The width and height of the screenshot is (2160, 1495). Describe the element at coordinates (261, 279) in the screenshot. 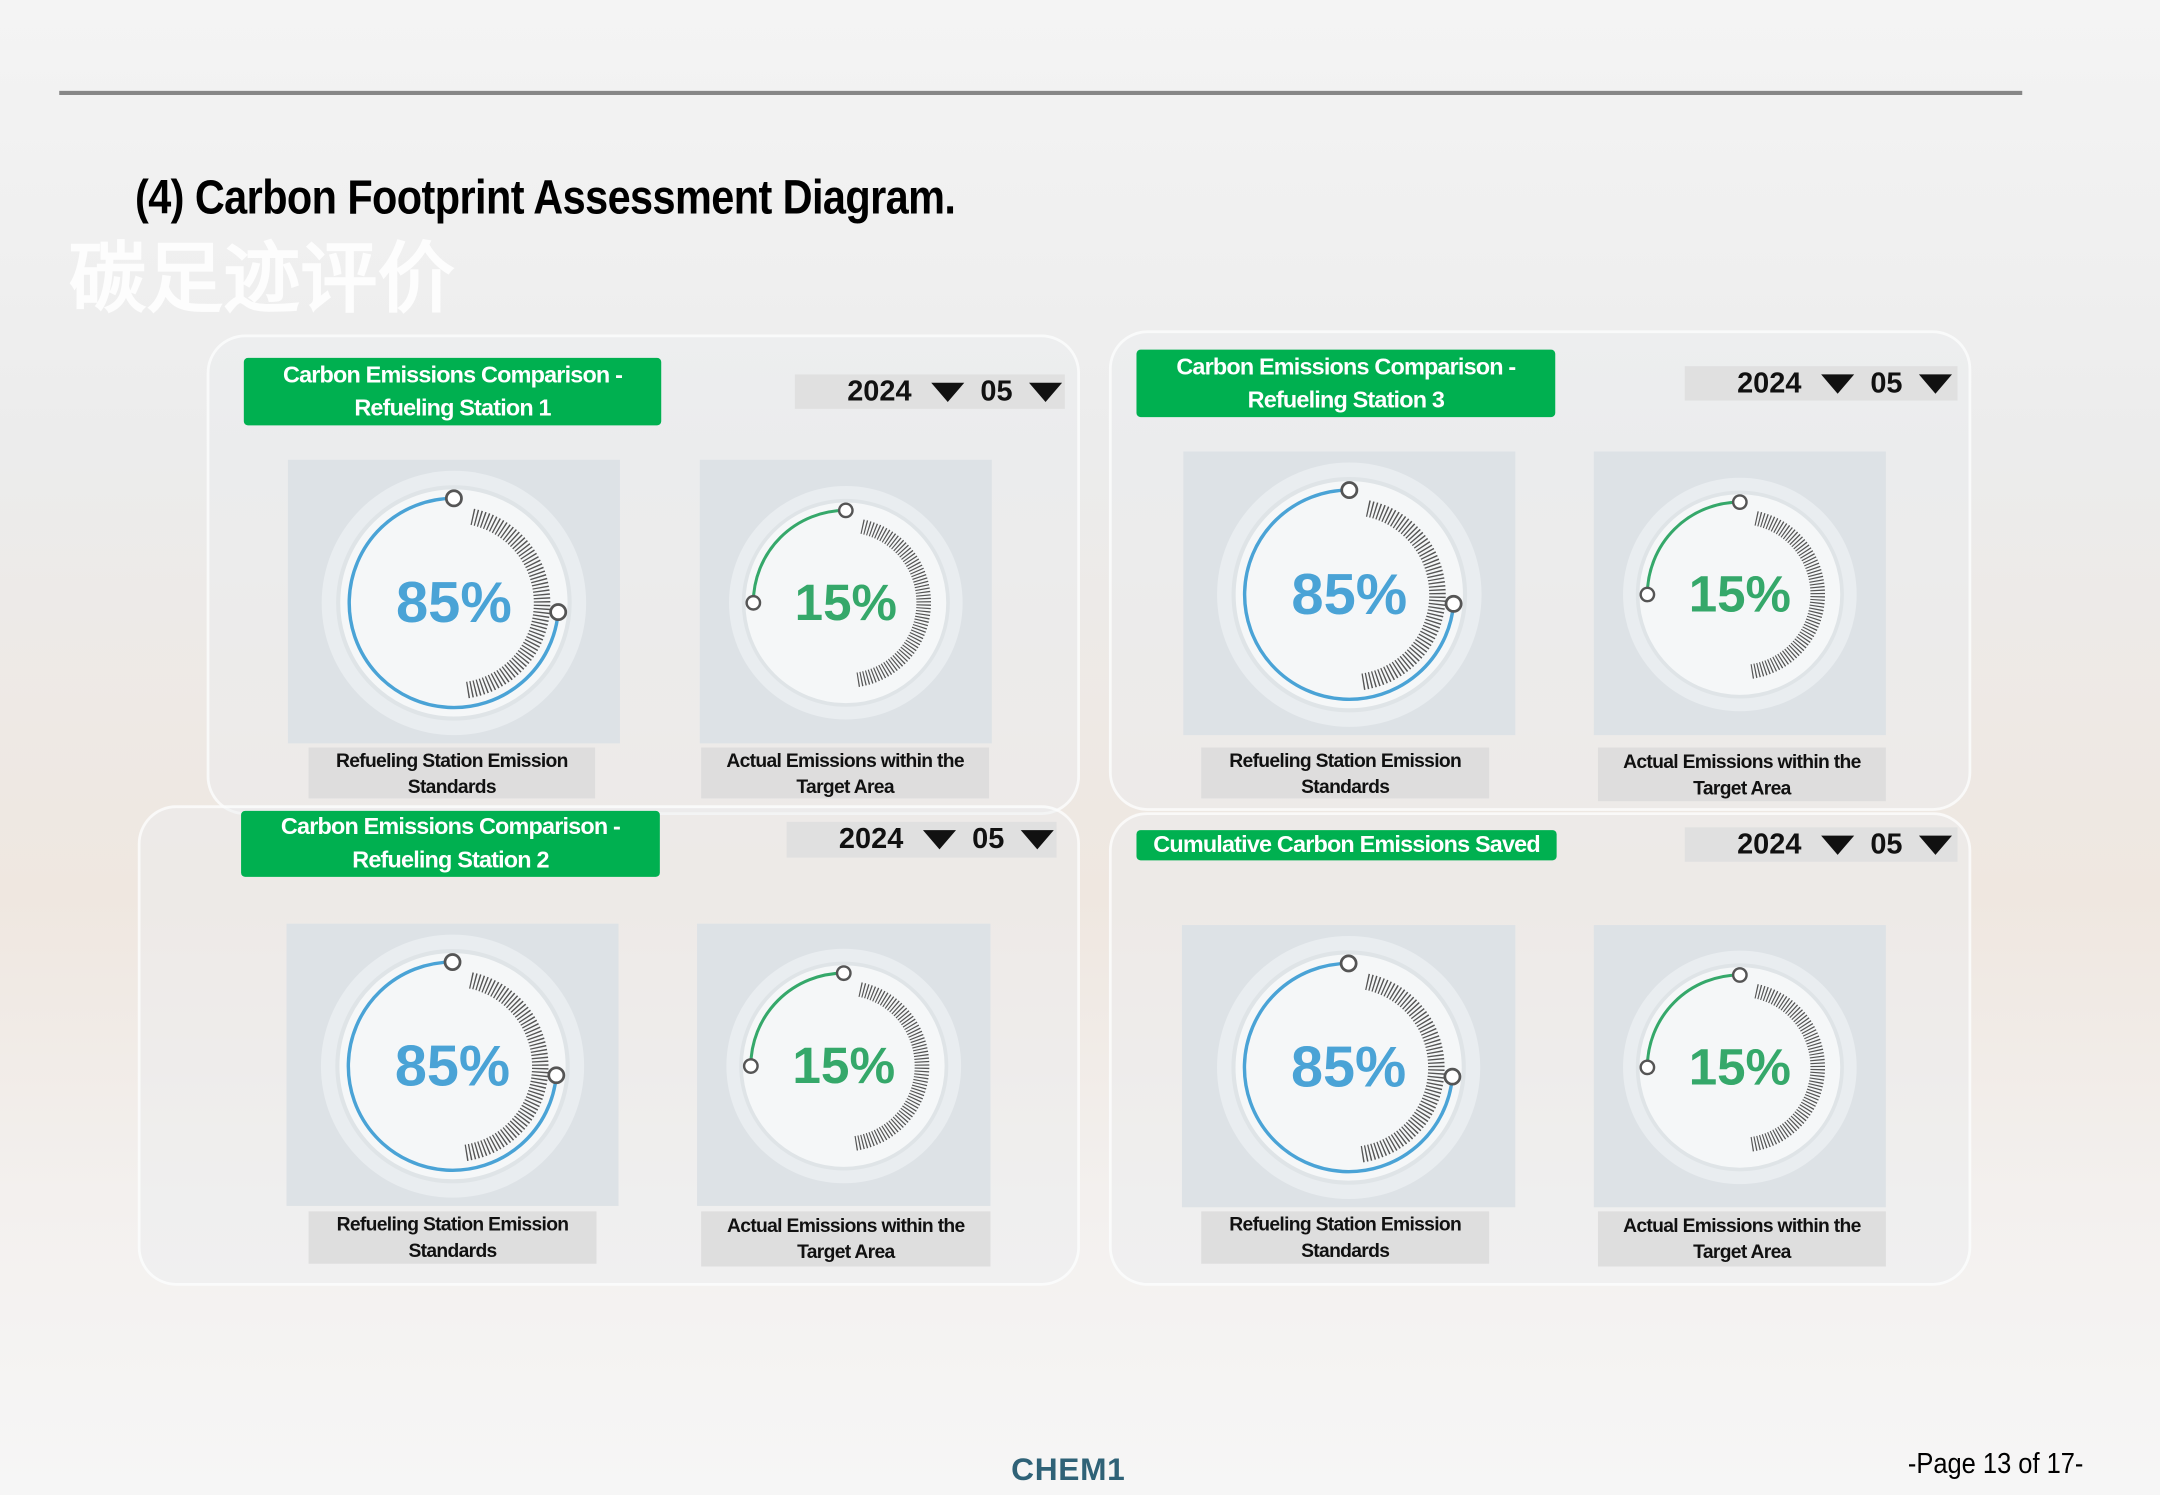

I see `watermark-title: 碳足迹评价` at that location.